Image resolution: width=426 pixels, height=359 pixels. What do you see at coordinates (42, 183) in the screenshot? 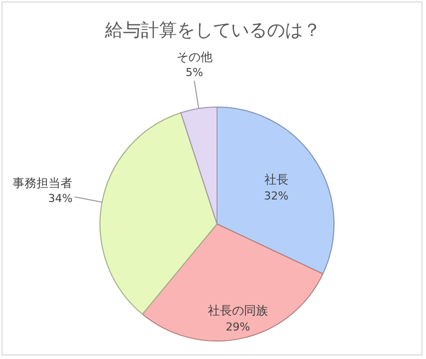
I see `slice-label: 事務担当者` at bounding box center [42, 183].